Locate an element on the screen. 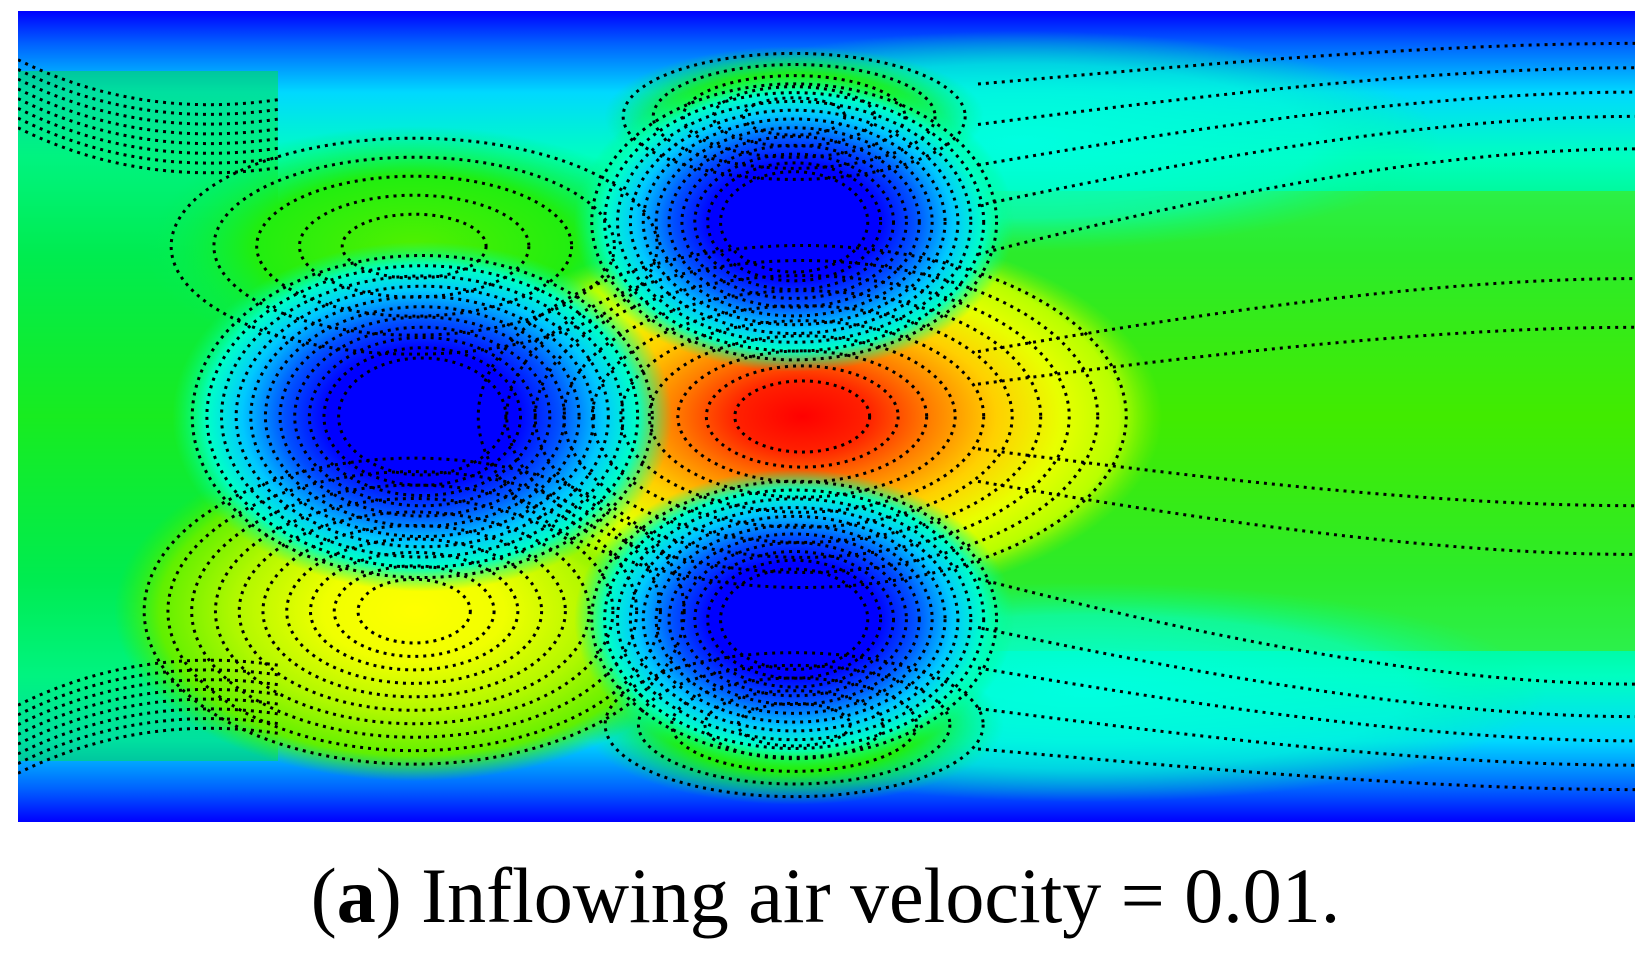 This screenshot has width=1651, height=968. feature-obstacle-bottom is located at coordinates (794, 619).